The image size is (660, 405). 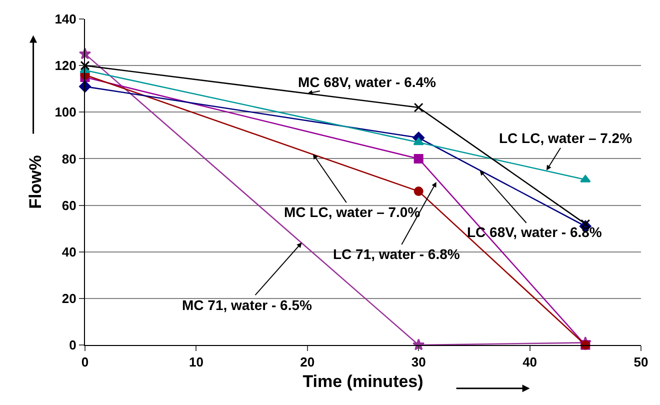 What do you see at coordinates (566, 138) in the screenshot?
I see `annotation: LC LC, water – 7.2%` at bounding box center [566, 138].